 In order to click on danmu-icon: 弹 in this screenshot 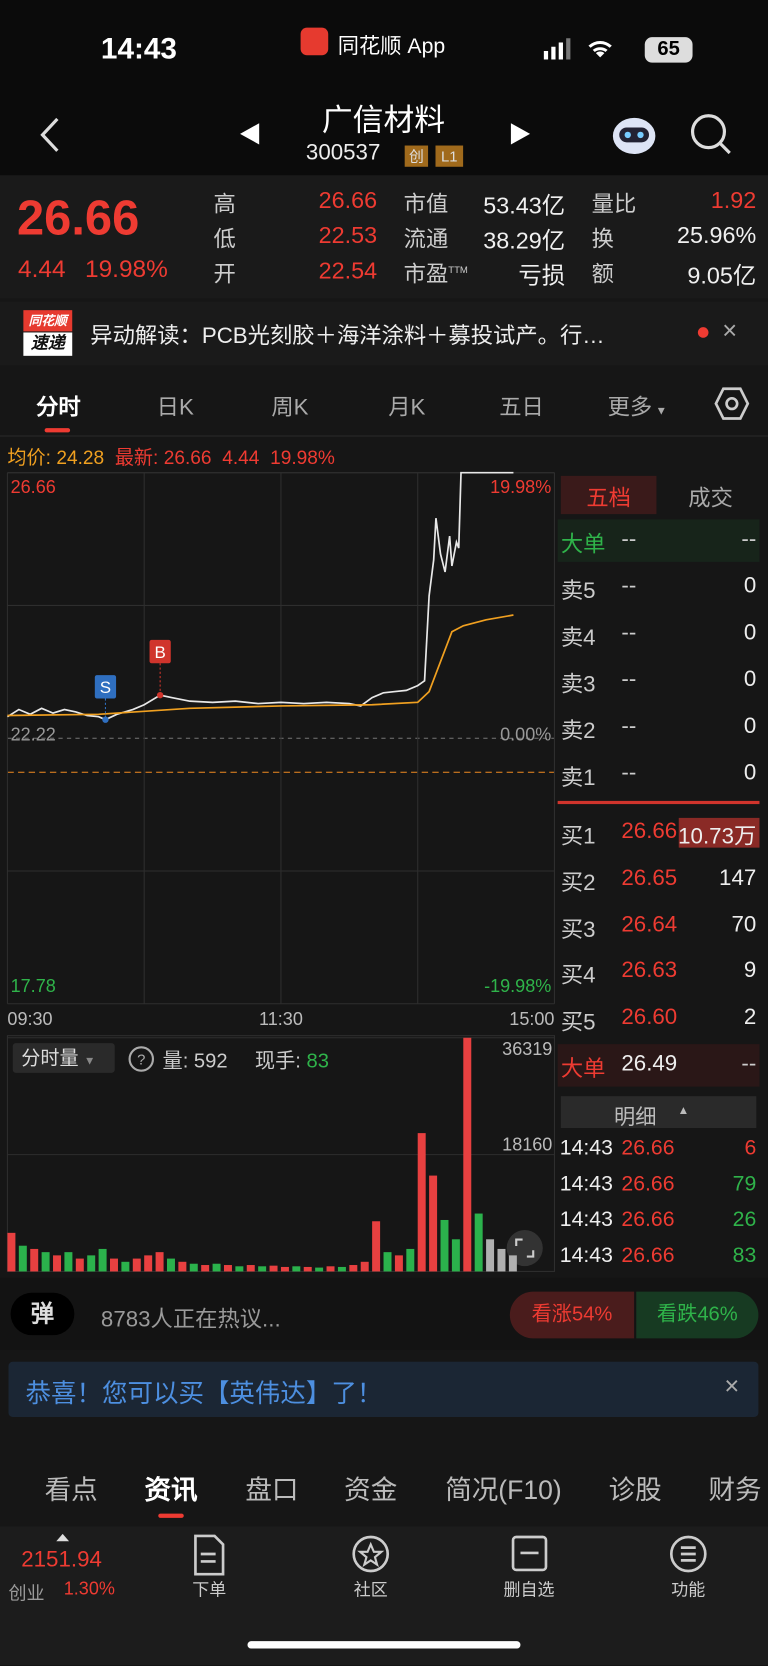, I will do `click(42, 1314)`.